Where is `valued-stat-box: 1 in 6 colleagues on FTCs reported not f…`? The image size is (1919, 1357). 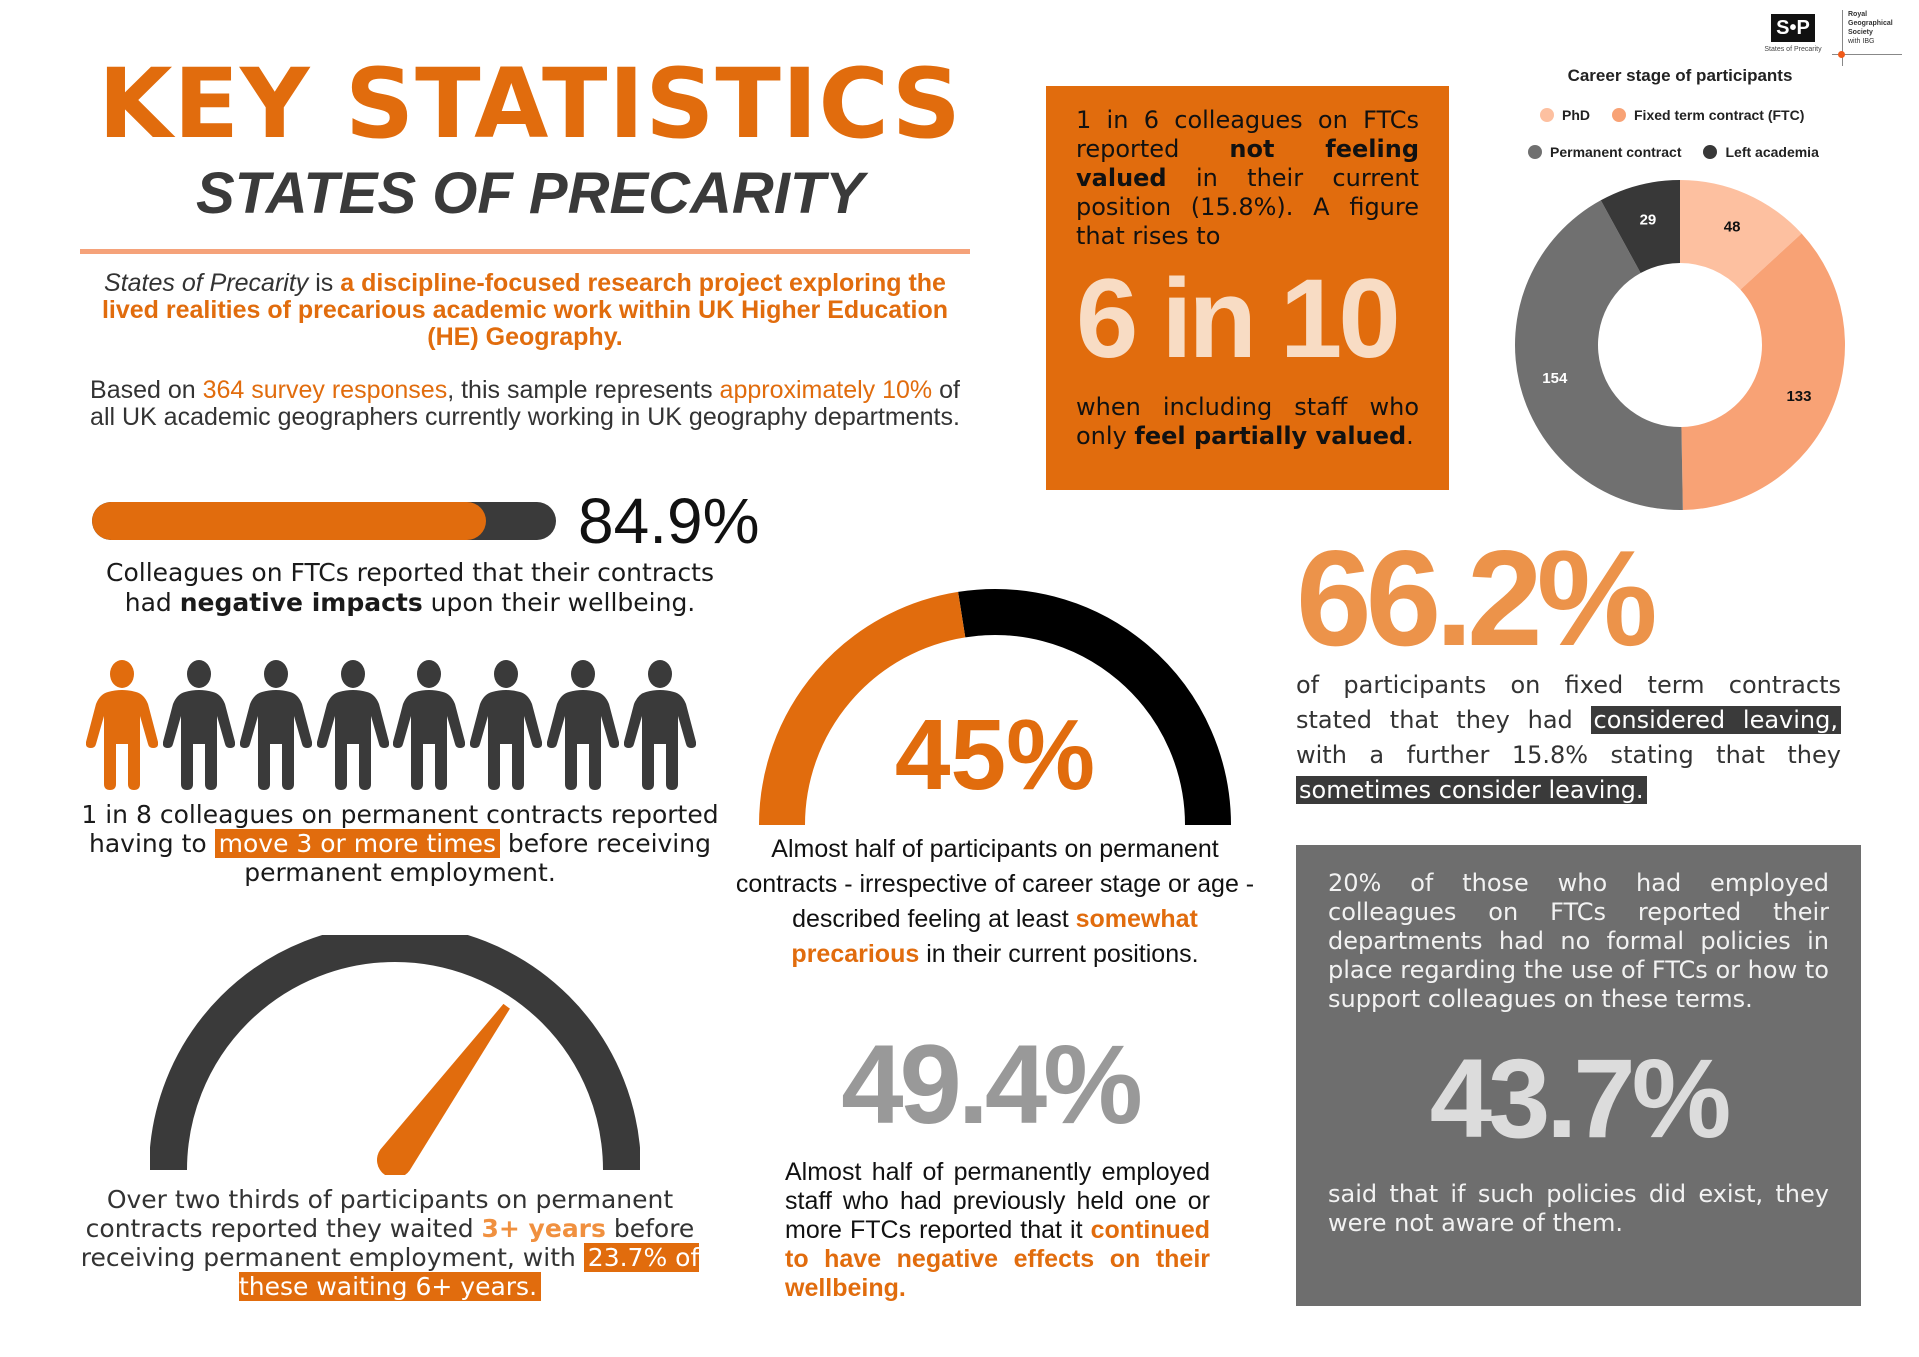 valued-stat-box: 1 in 6 colleagues on FTCs reported not f… is located at coordinates (1247, 288).